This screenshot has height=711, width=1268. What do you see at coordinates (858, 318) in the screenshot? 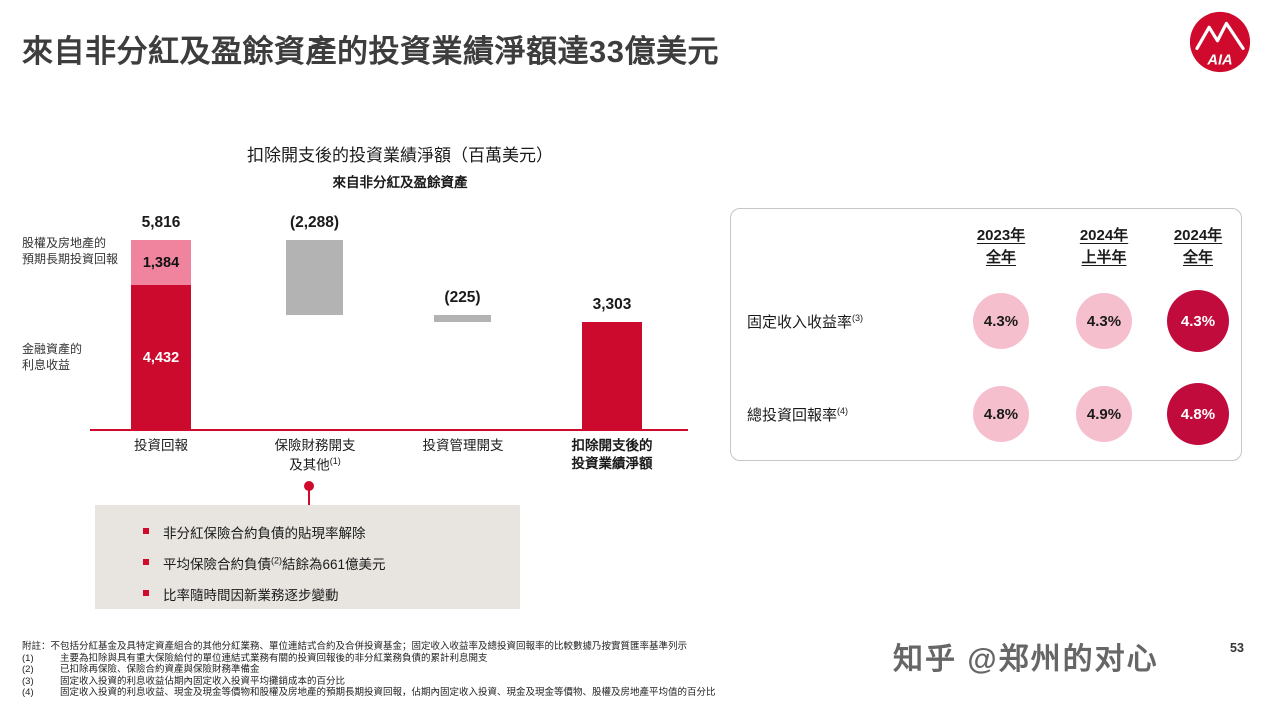
I see `footnote-ref: (3)` at bounding box center [858, 318].